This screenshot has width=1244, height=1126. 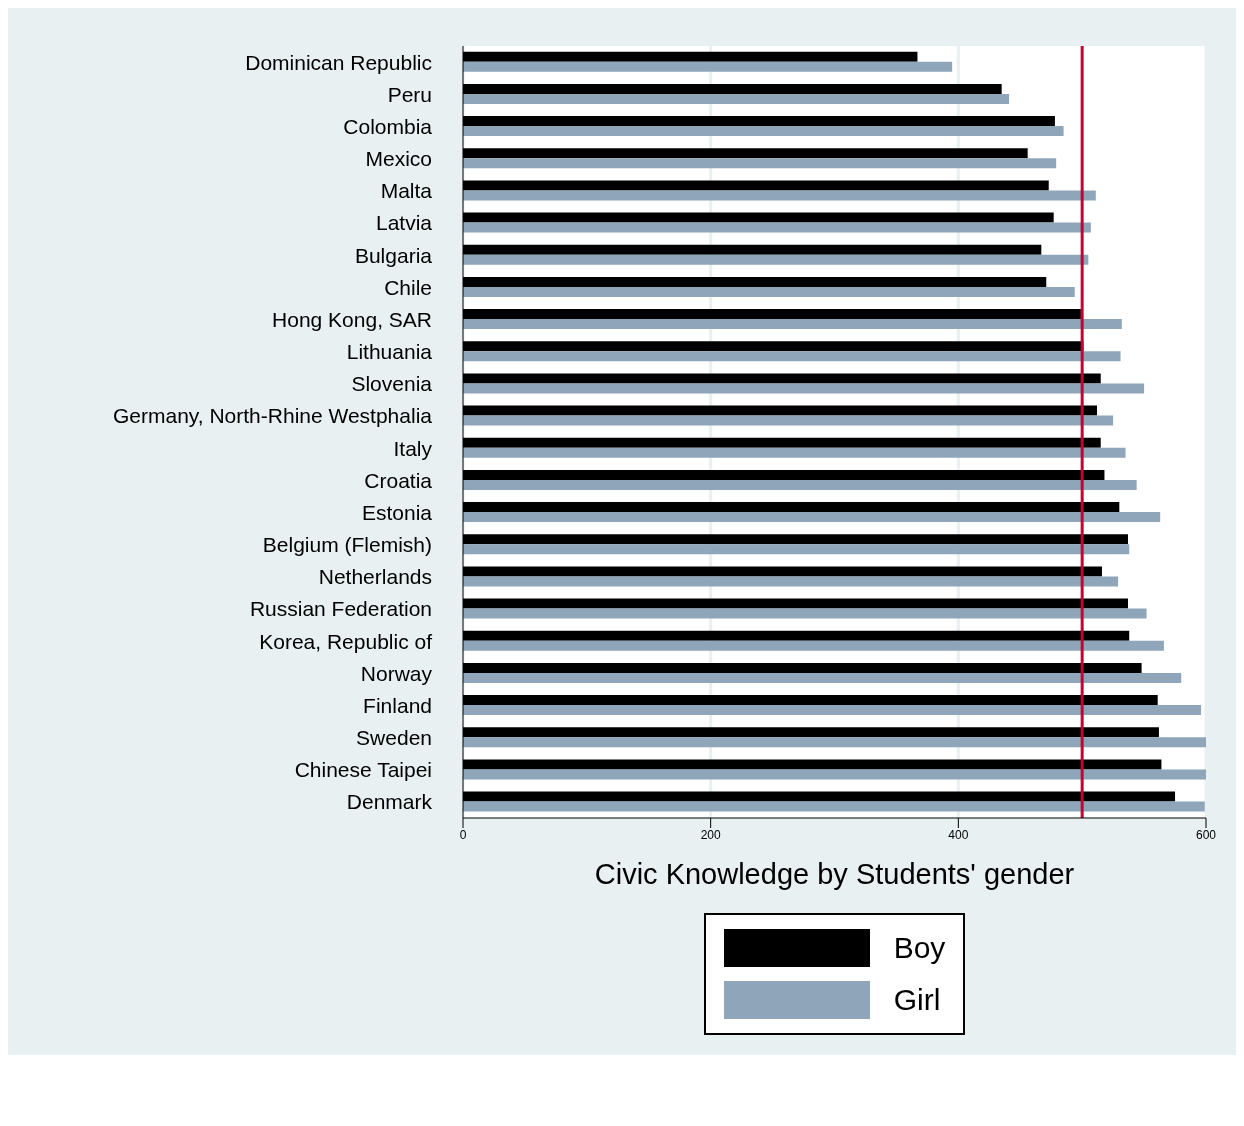 What do you see at coordinates (388, 126) in the screenshot?
I see `y-tick-label: Colombia` at bounding box center [388, 126].